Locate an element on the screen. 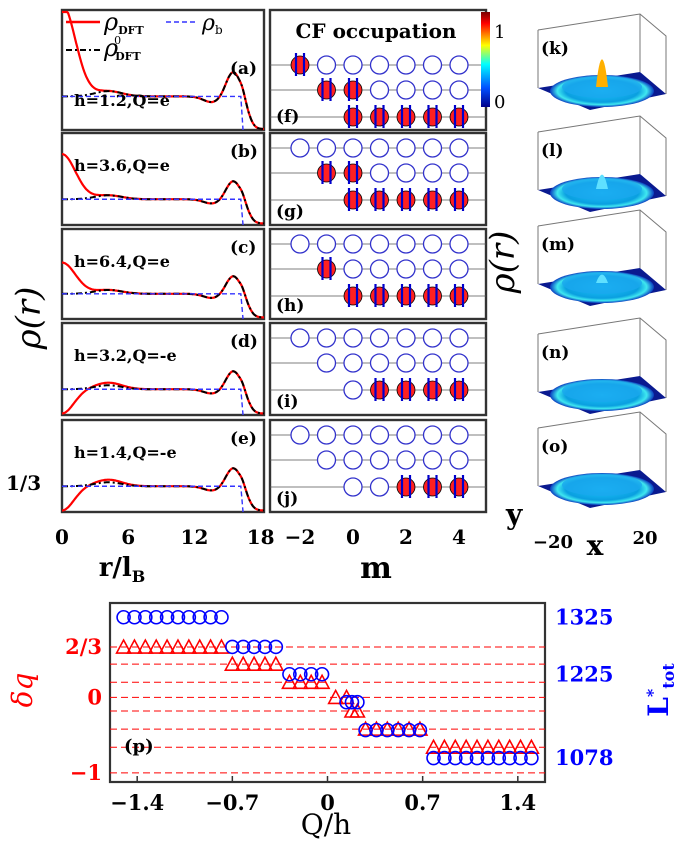 This screenshot has height=842, width=682. chart-right-y-label: L*tot is located at coordinates (660, 690).